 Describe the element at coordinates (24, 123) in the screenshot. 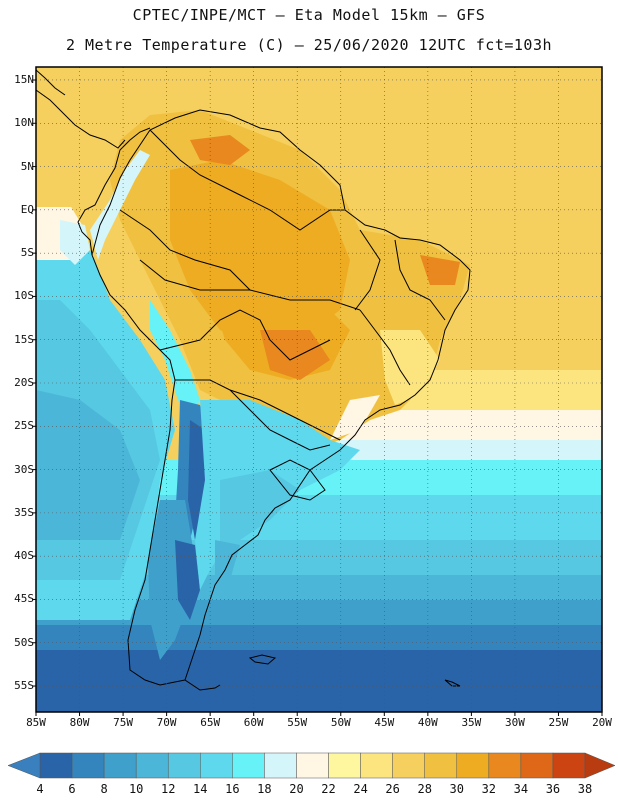

I see `lat-label: 10N` at that location.